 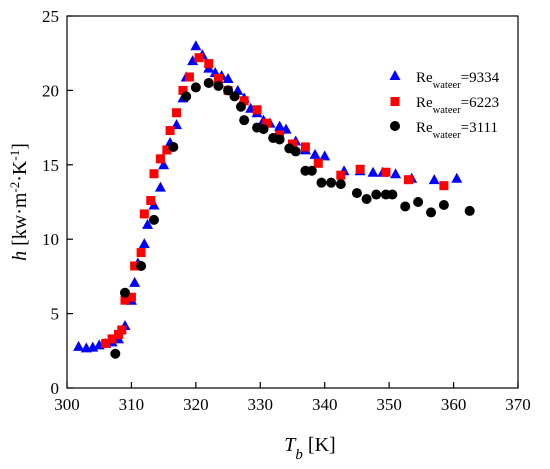 What do you see at coordinates (325, 404) in the screenshot?
I see `x-tick-label: 340` at bounding box center [325, 404].